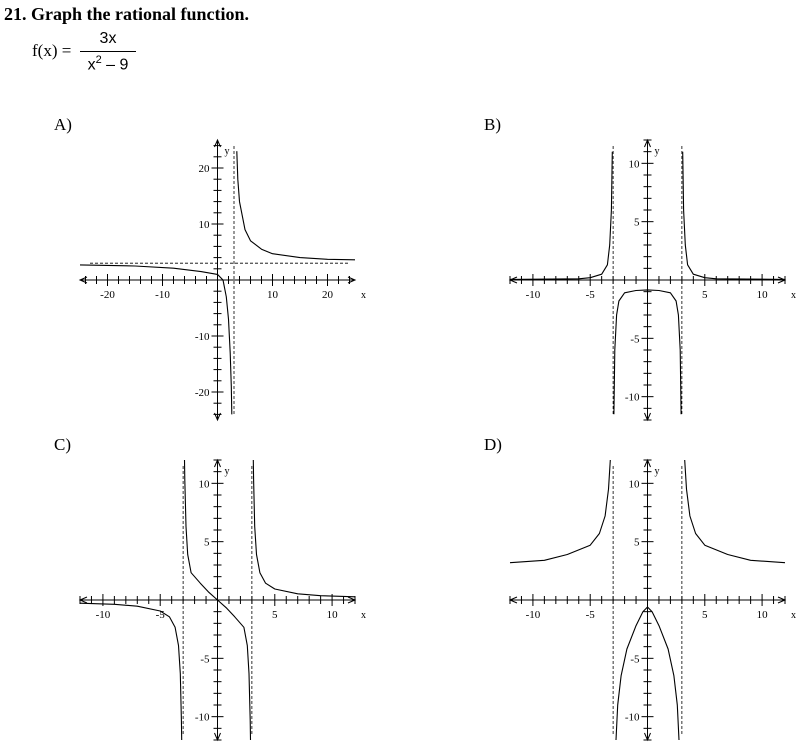  What do you see at coordinates (63, 124) in the screenshot?
I see `option-a-label: A)` at bounding box center [63, 124].